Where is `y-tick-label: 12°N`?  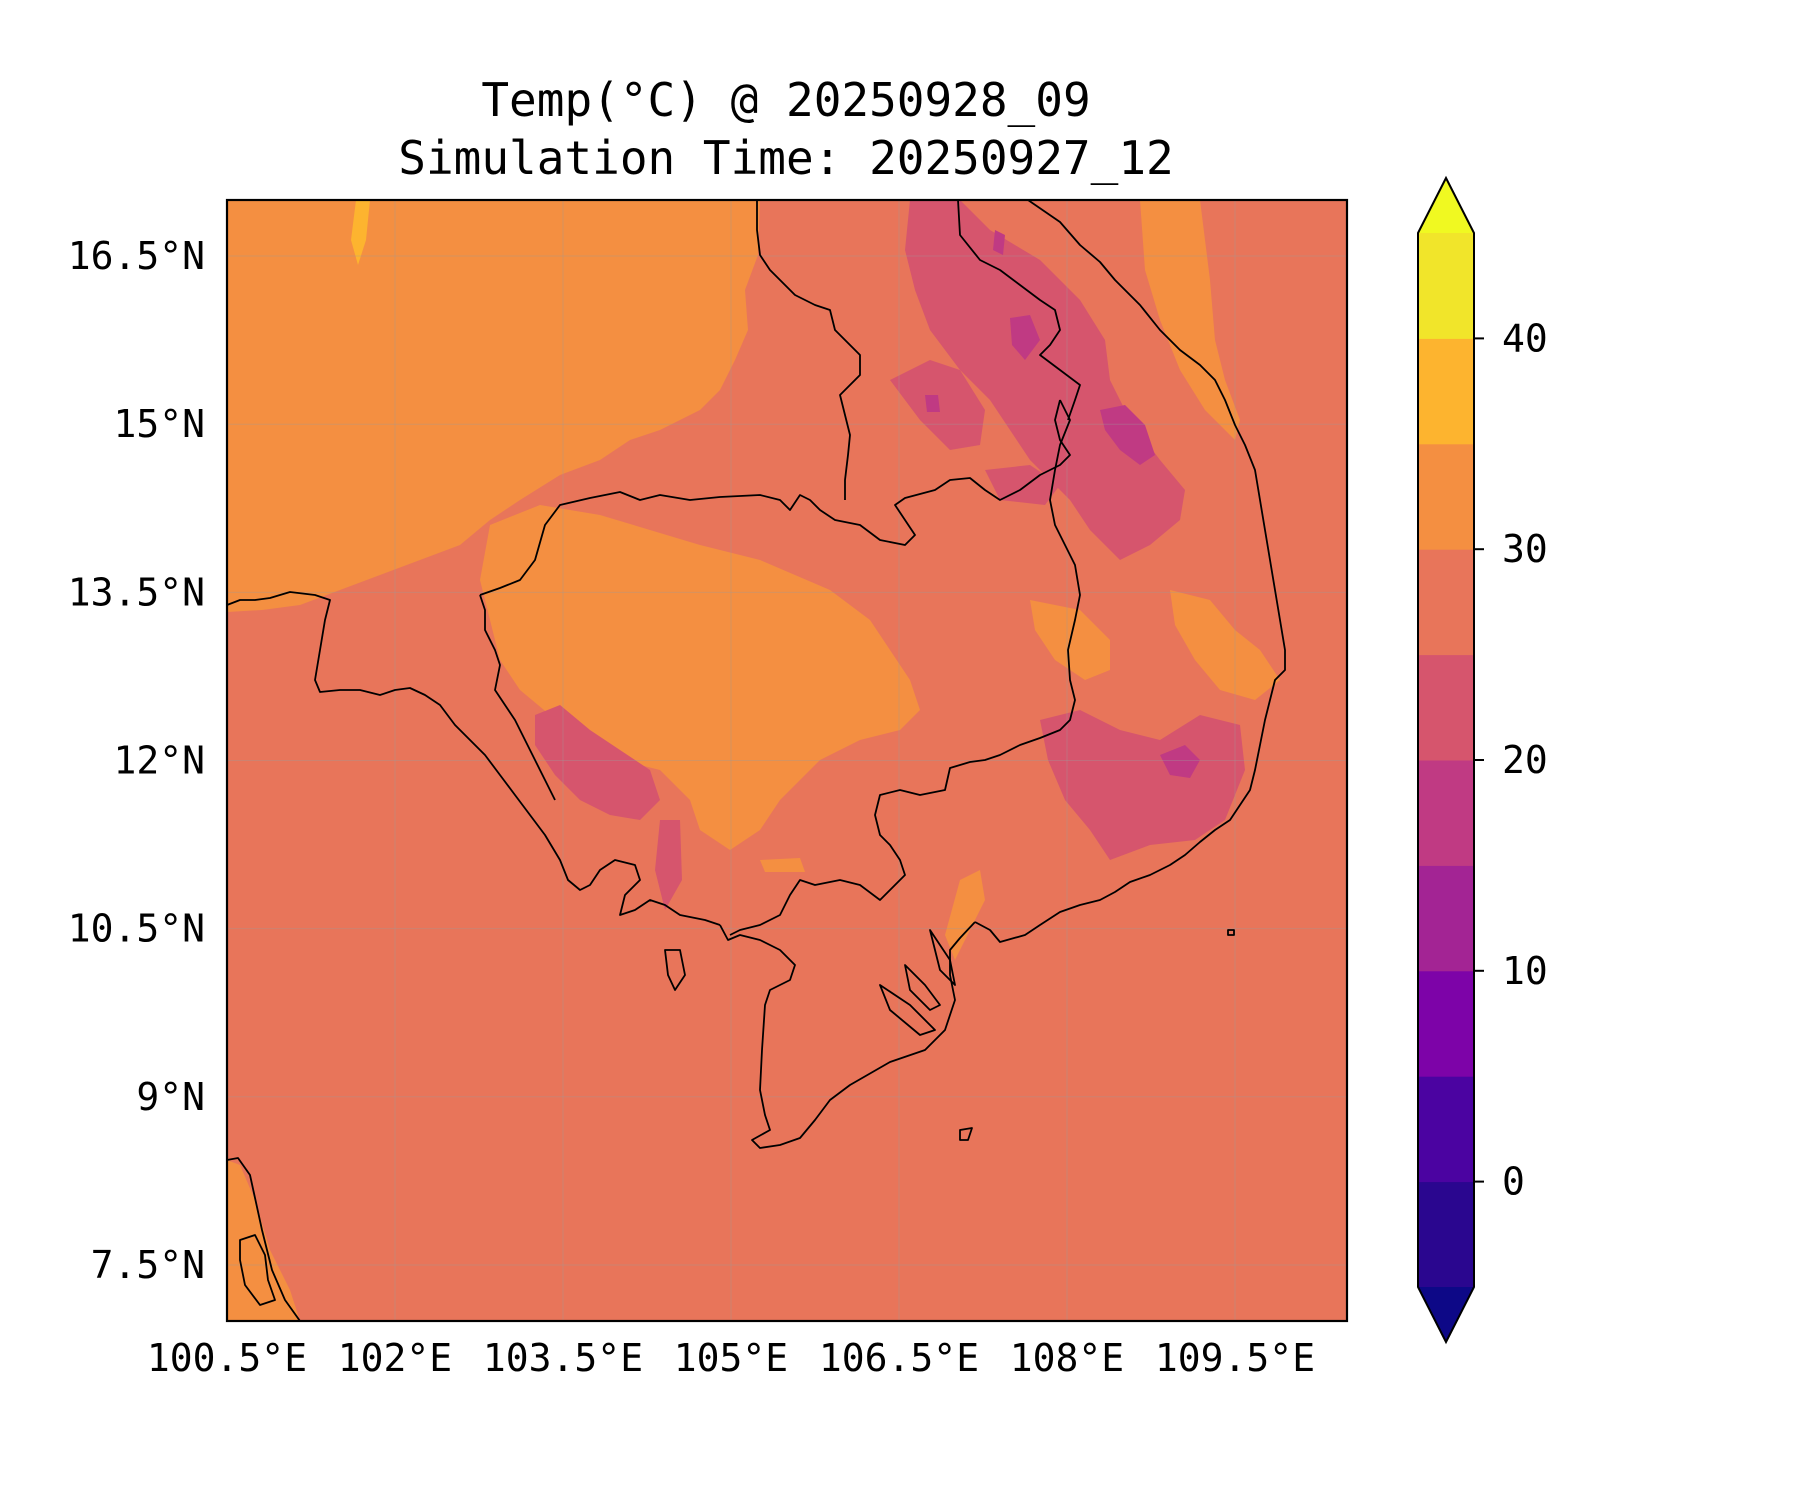
y-tick-label: 12°N is located at coordinates (159, 761).